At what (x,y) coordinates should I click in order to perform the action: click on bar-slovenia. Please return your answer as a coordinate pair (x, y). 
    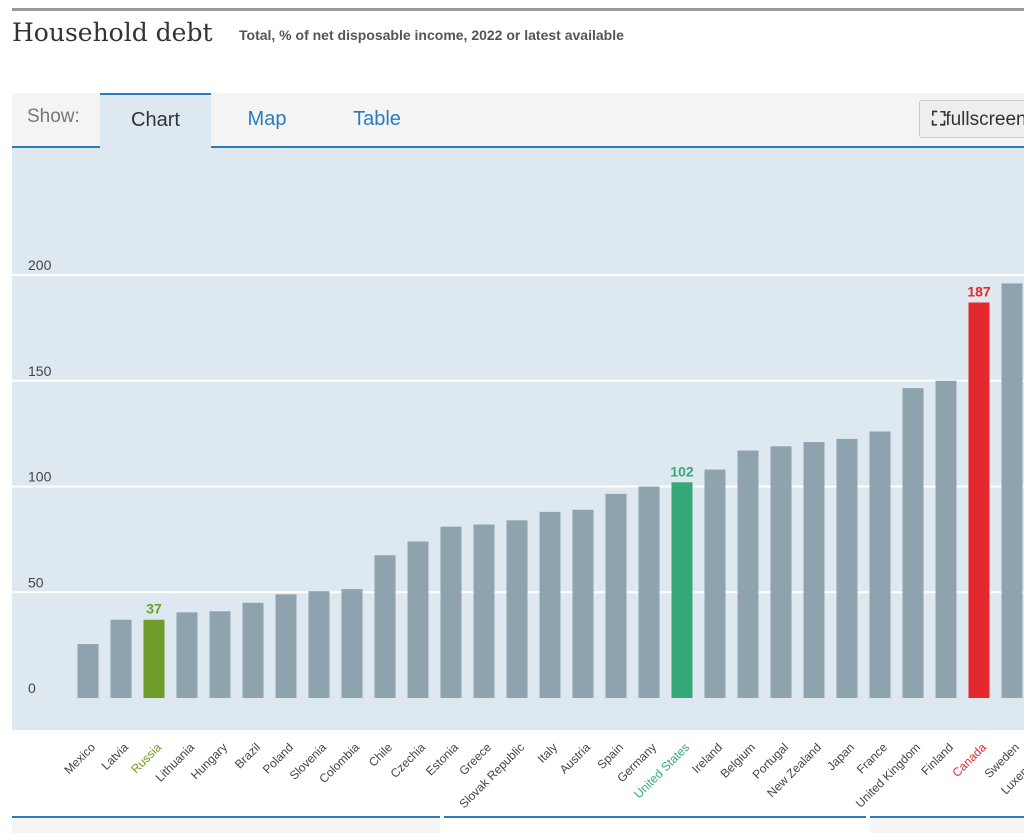
    Looking at the image, I should click on (319, 644).